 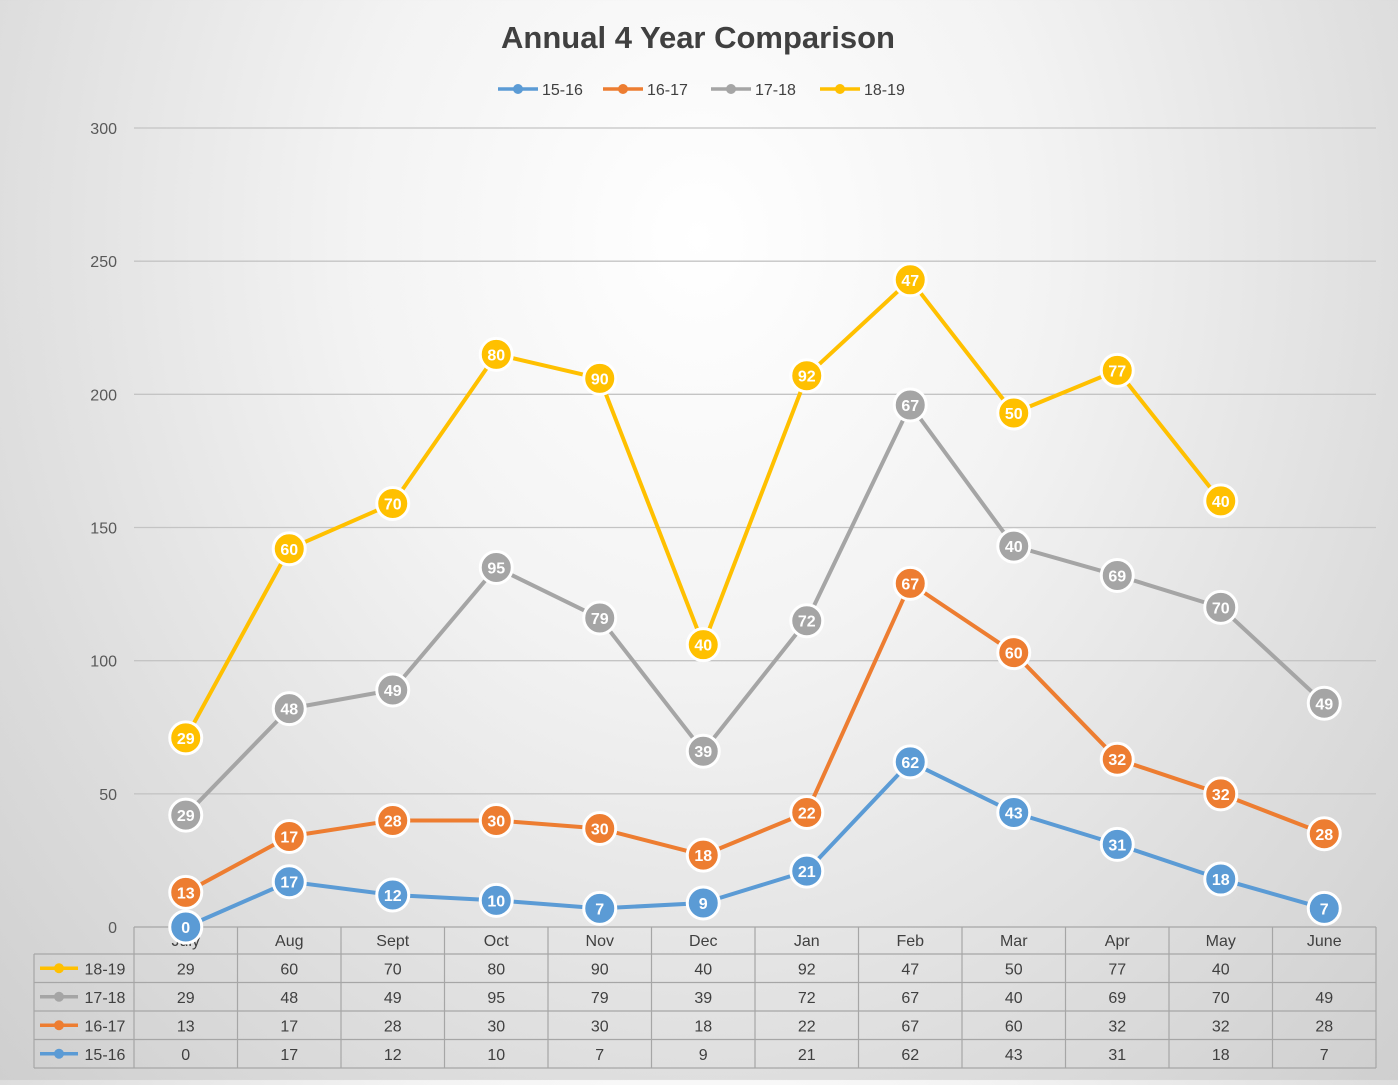 I want to click on table-cell: 17, so click(x=289, y=1026).